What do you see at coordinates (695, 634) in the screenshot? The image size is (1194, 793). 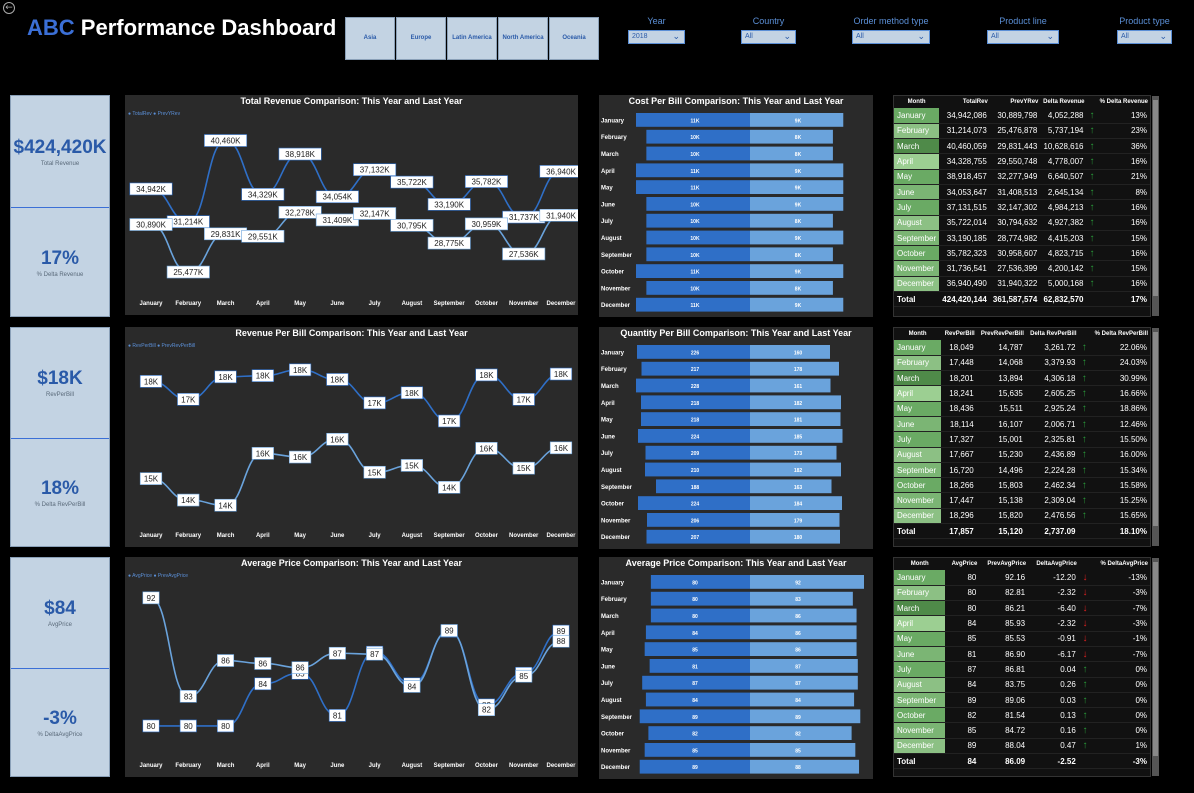 I see `bar-value-label: 84` at bounding box center [695, 634].